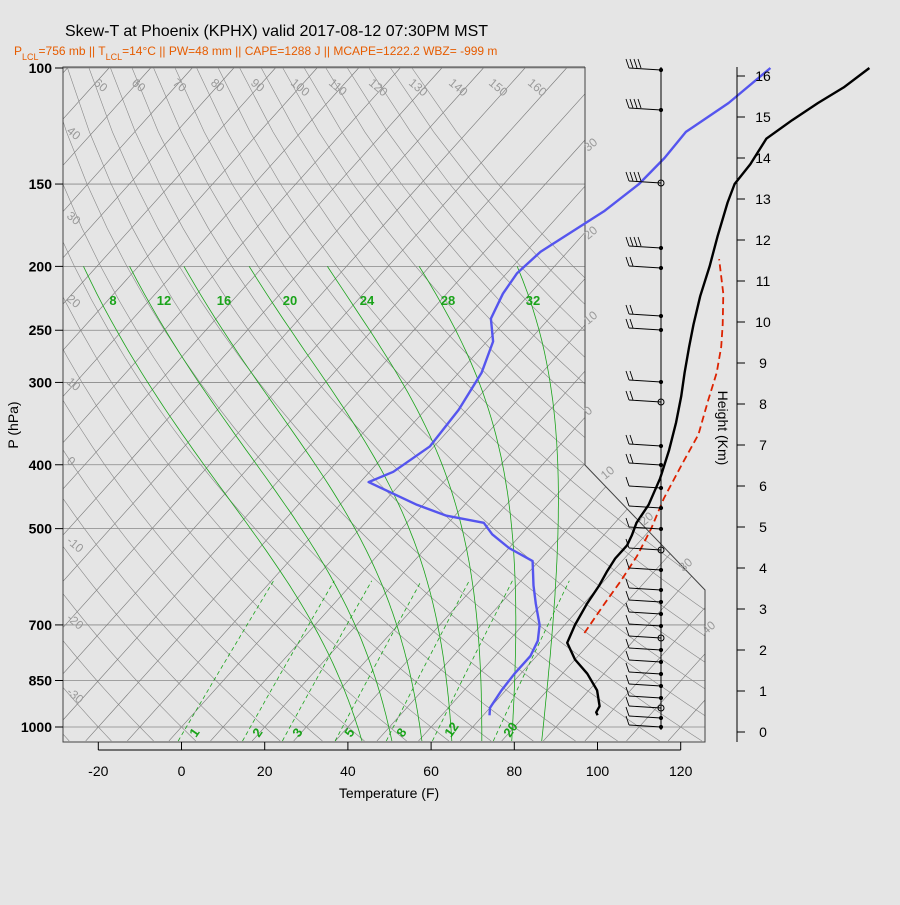  Describe the element at coordinates (763, 199) in the screenshot. I see `height-tick-label: 13` at that location.